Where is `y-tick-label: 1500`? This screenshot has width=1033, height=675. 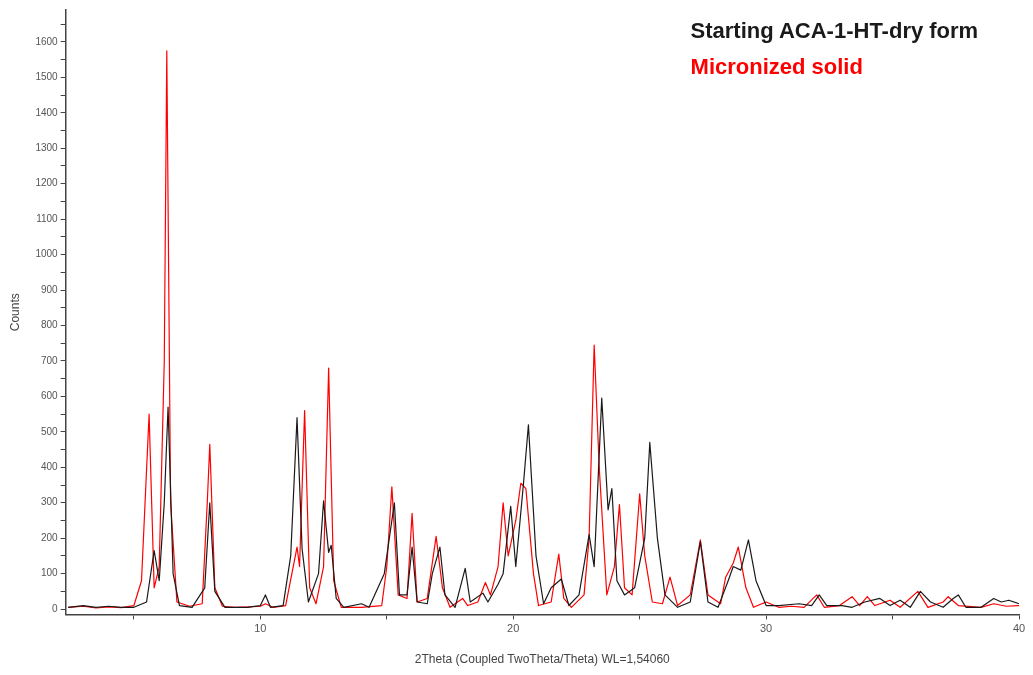 y-tick-label: 1500 is located at coordinates (47, 77).